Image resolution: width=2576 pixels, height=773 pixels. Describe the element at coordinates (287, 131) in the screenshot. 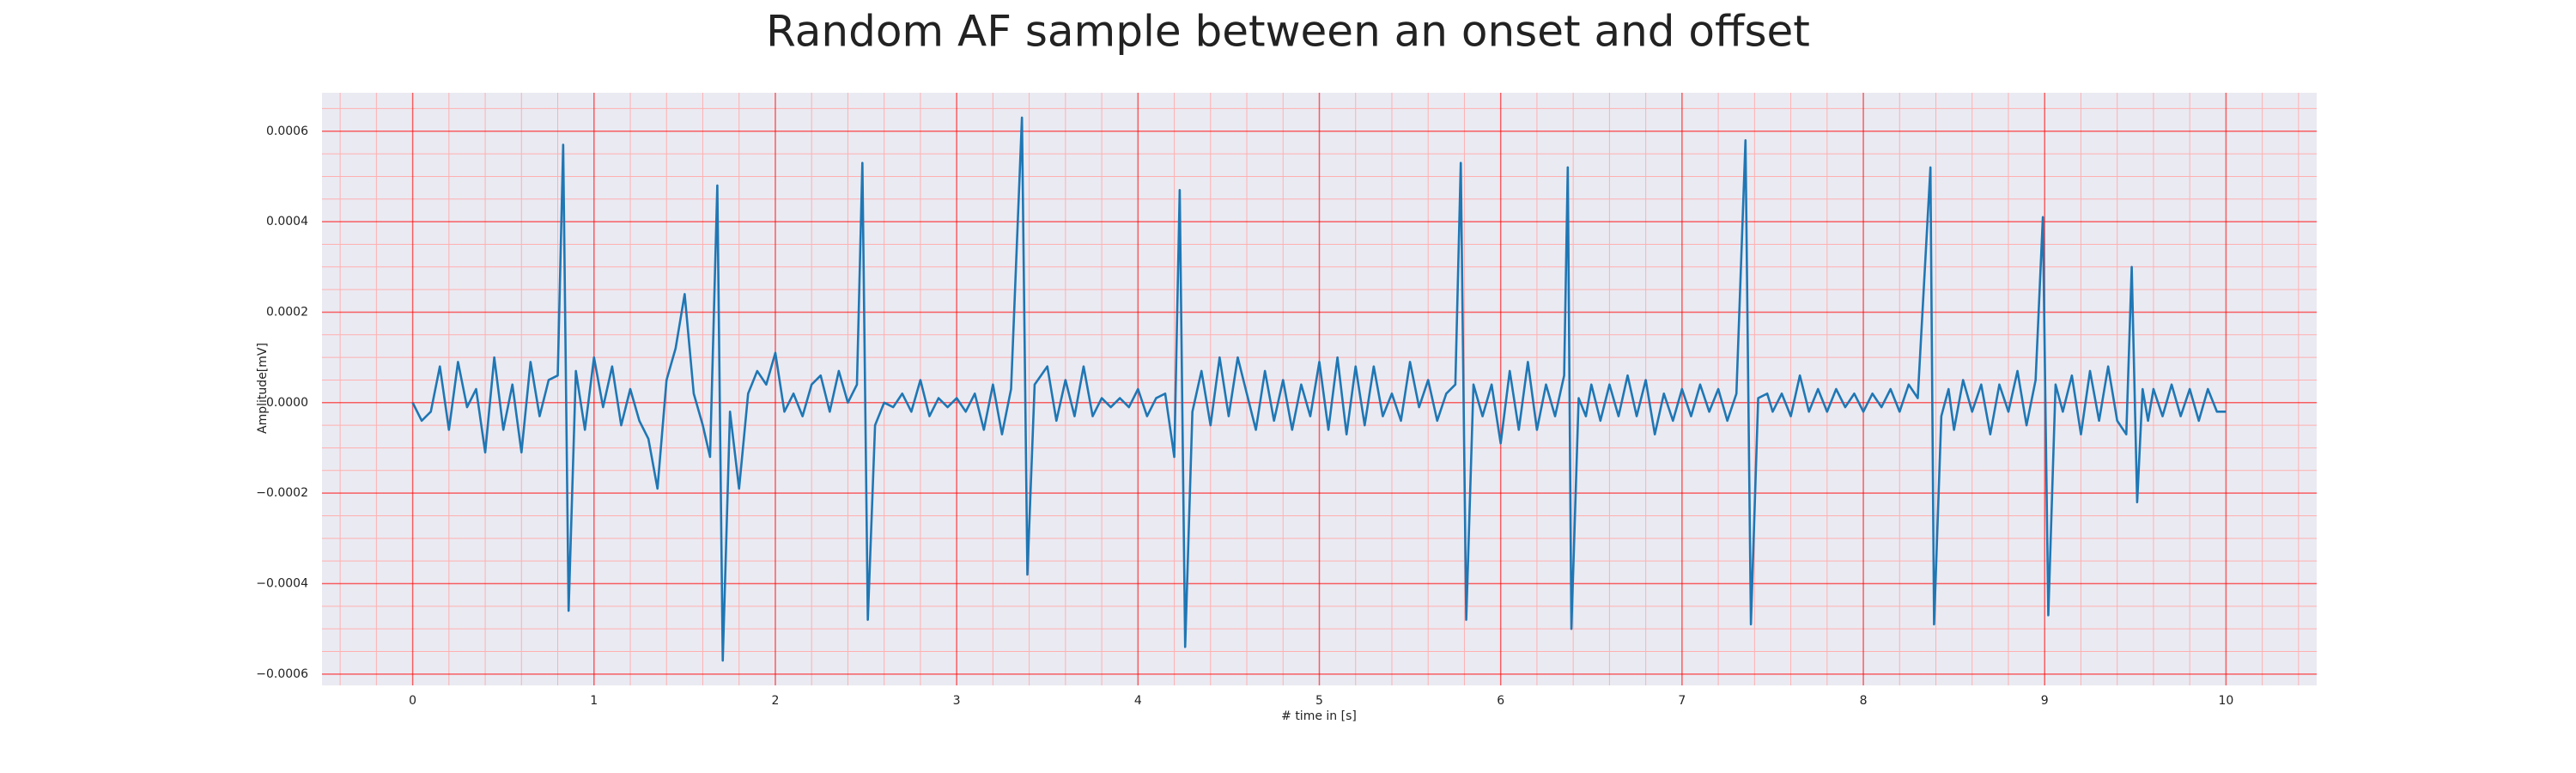

I see `y-tick-label: 0.0006` at that location.